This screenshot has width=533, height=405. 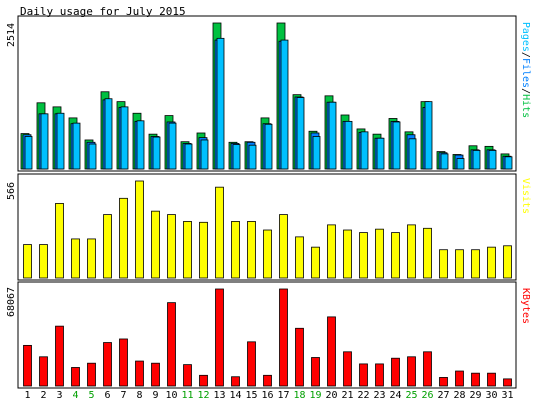 I want to click on x-tick-label: 18, so click(x=299, y=395).